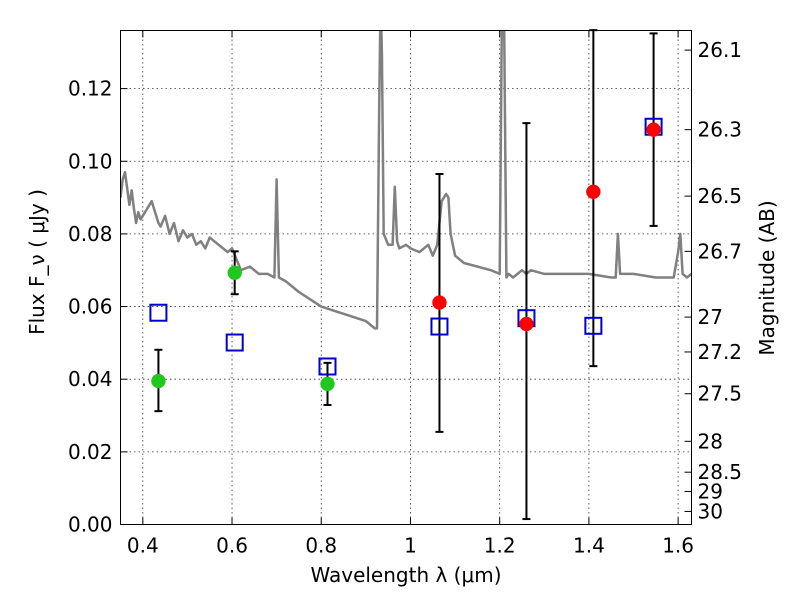 The image size is (800, 600). I want to click on right-tick-label: 26.3, so click(720, 130).